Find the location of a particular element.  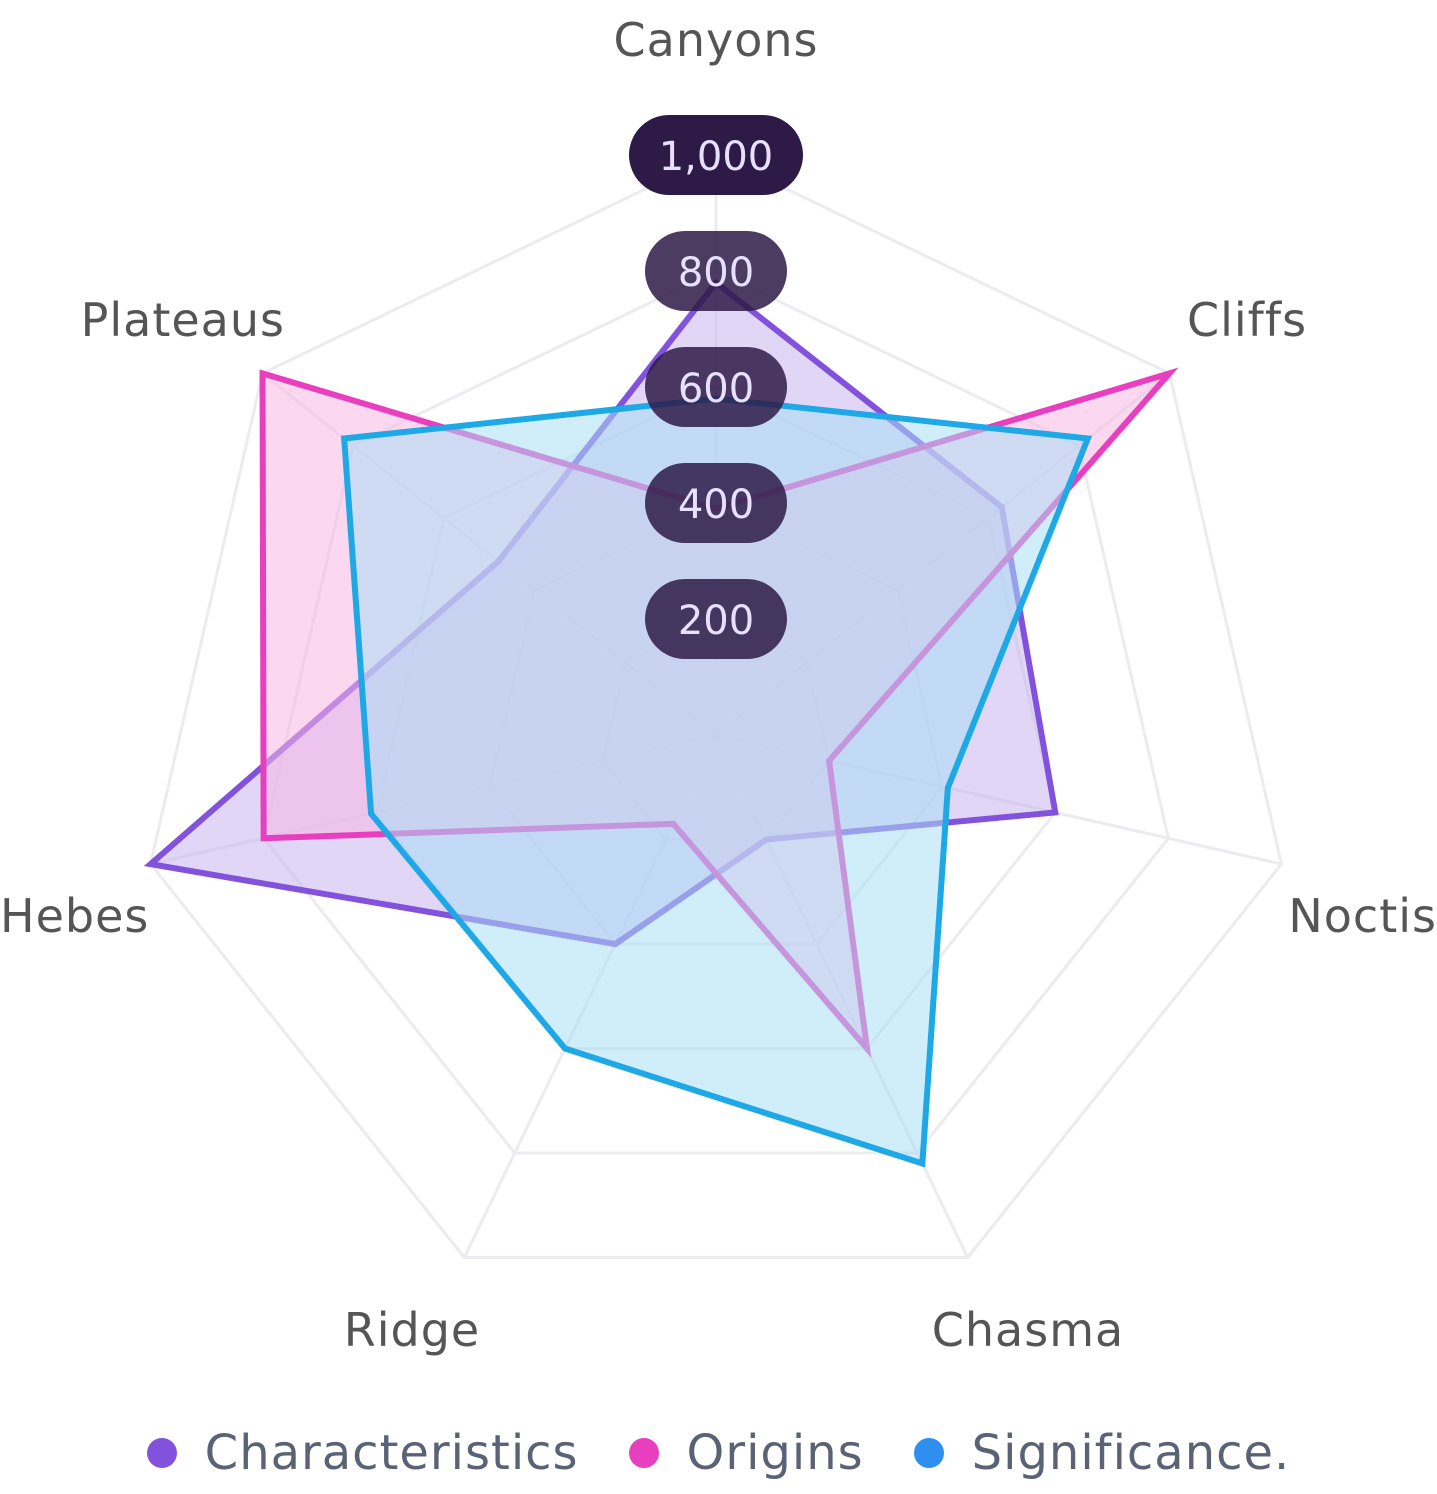

legend-dot-origins is located at coordinates (643, 1453).